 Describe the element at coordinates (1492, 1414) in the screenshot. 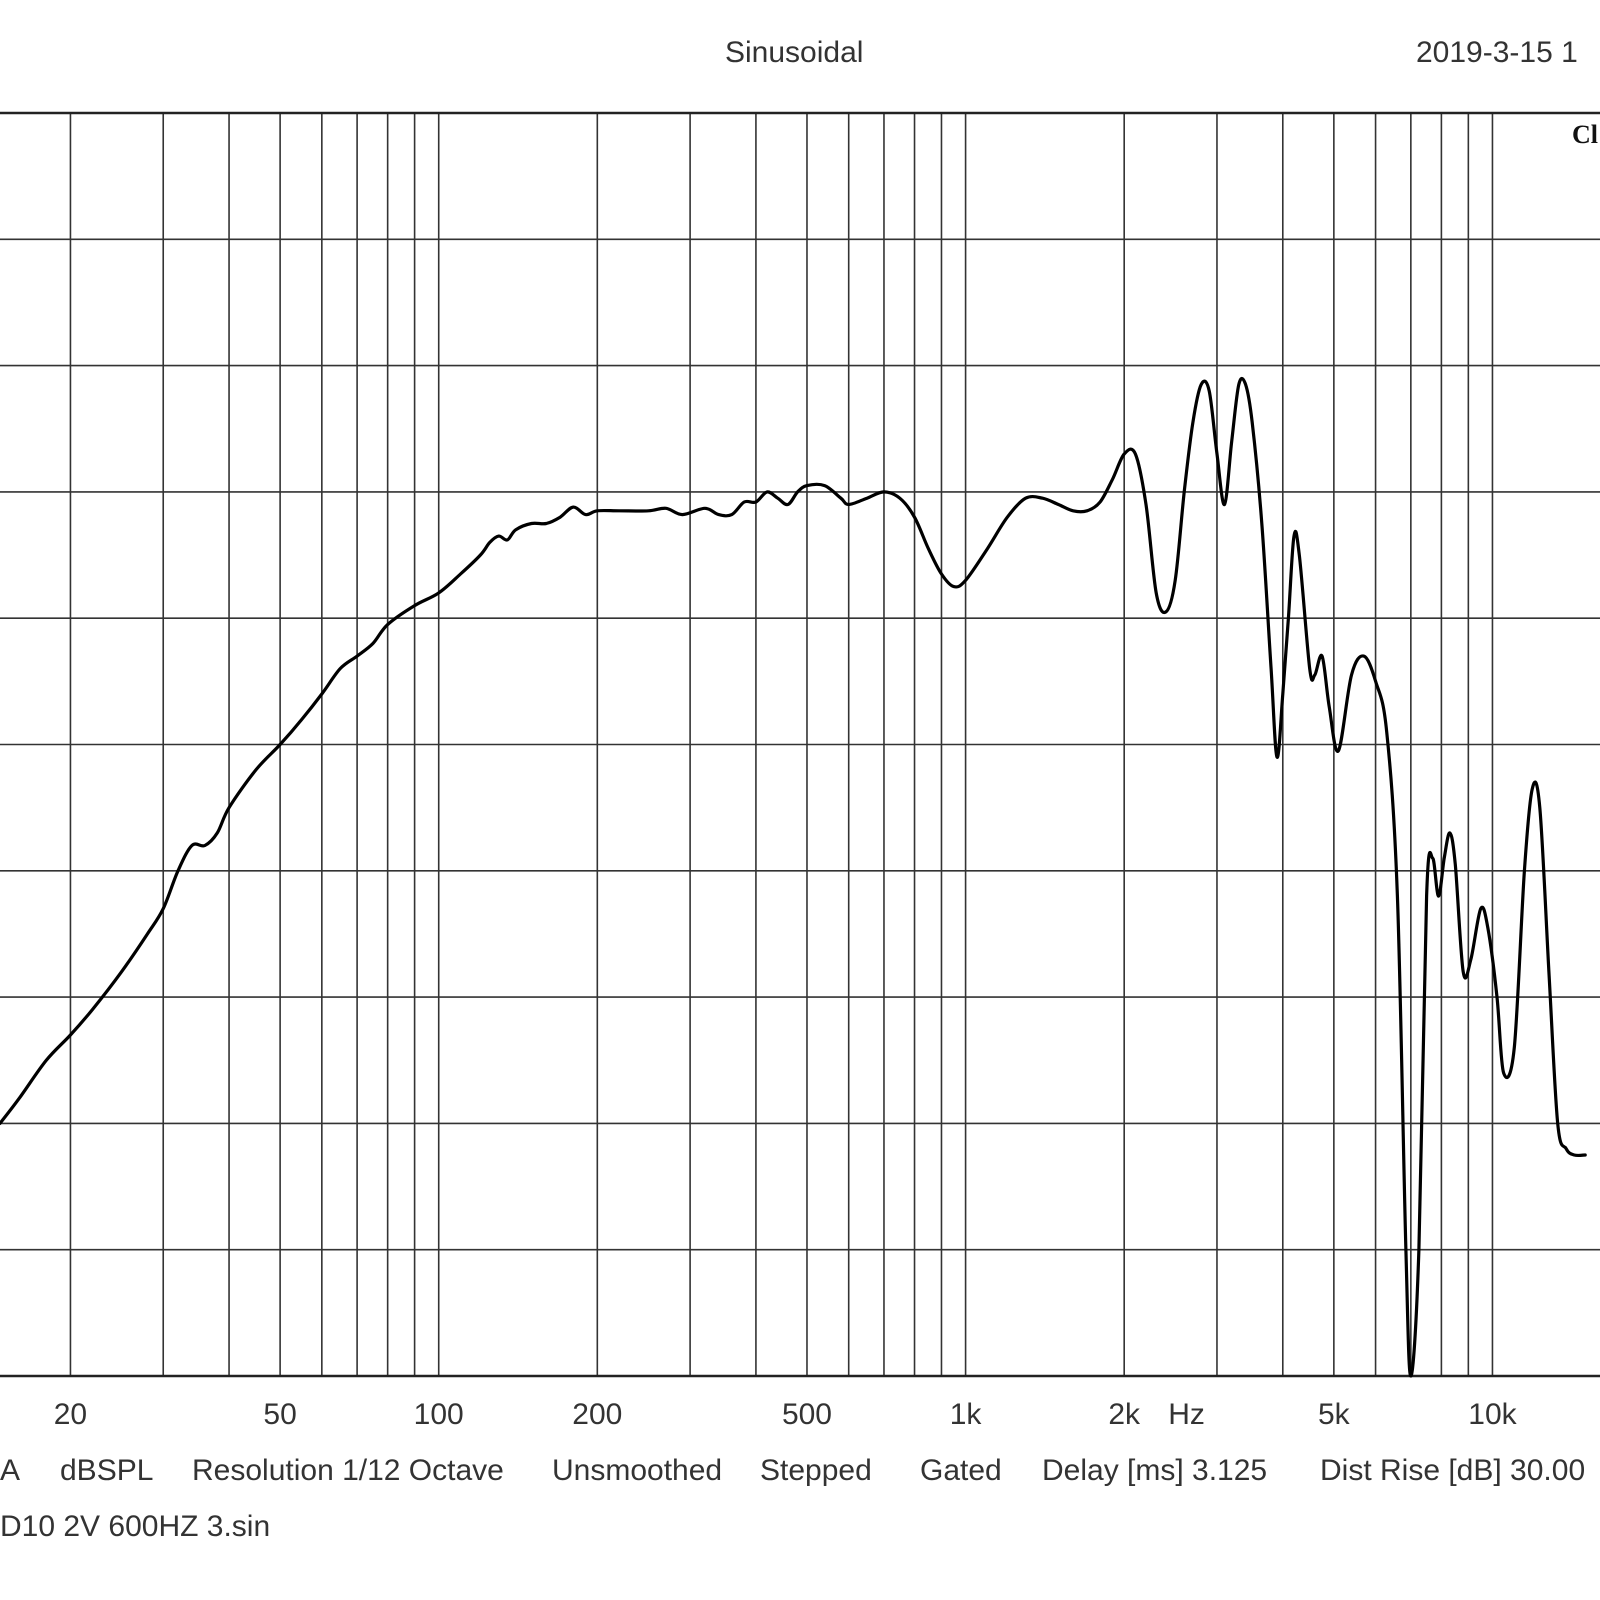

I see `x-tick-label: 10k` at that location.